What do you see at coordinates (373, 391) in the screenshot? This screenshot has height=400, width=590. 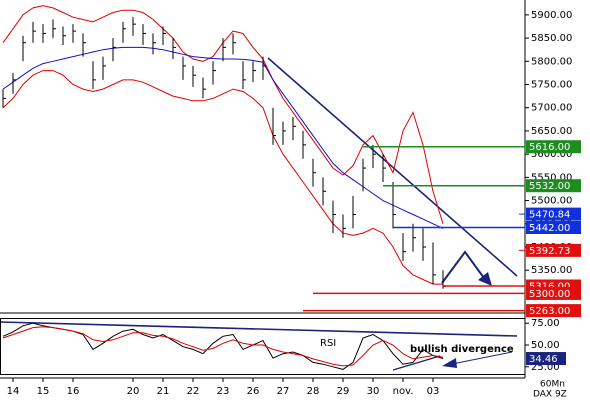 I see `x-tick-label: 30` at bounding box center [373, 391].